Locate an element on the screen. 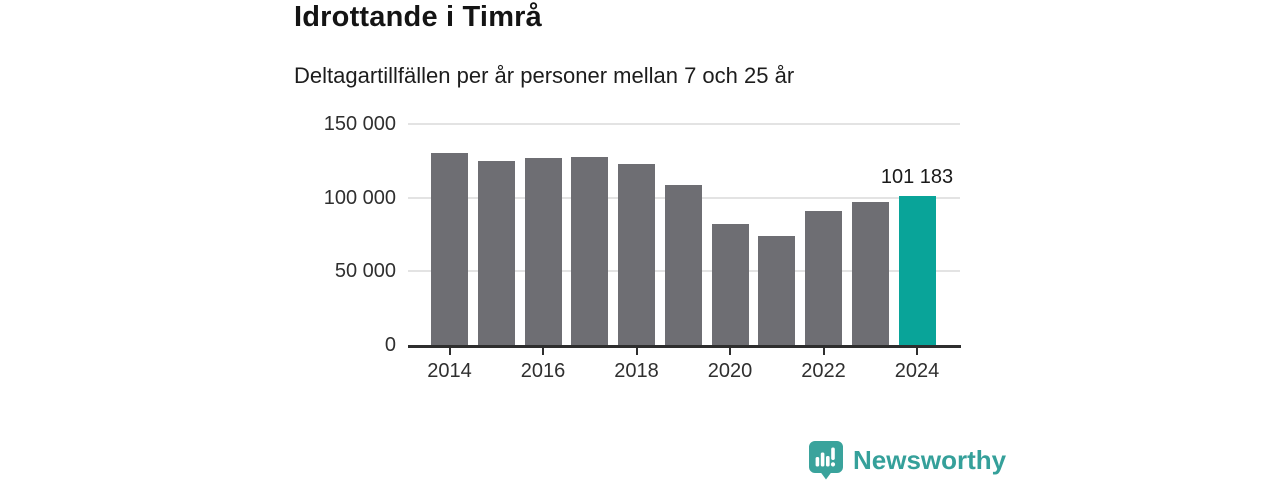 This screenshot has width=1280, height=480. bar-value-label: 101 183 is located at coordinates (917, 176).